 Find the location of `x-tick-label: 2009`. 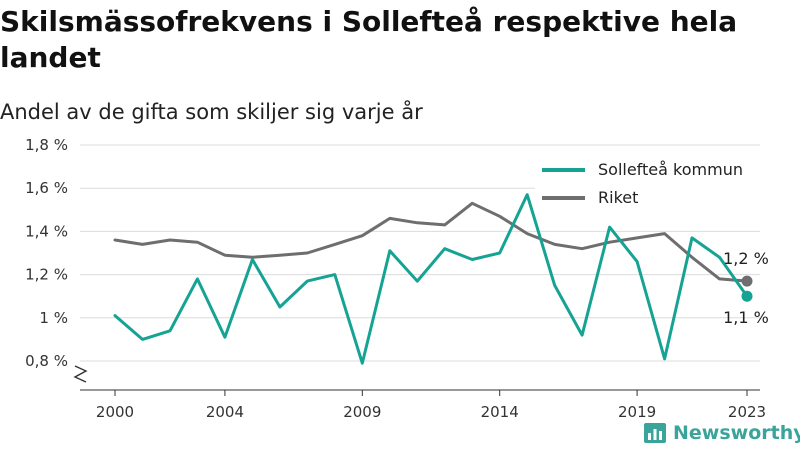

x-tick-label: 2009 is located at coordinates (362, 412).